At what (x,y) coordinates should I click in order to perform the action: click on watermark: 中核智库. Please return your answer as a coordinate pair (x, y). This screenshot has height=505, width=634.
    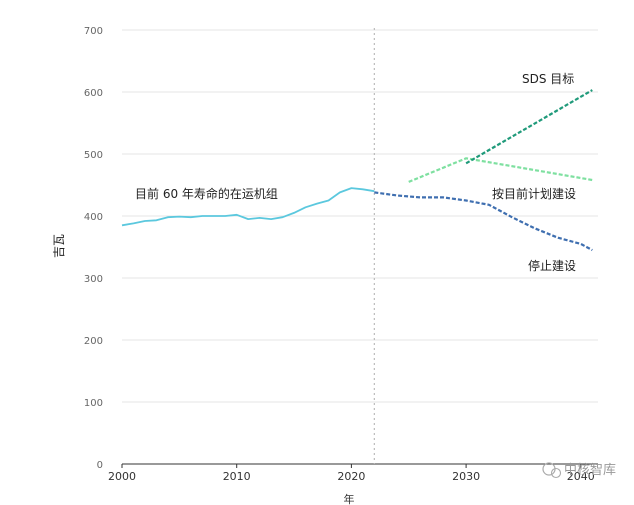
    Looking at the image, I should click on (579, 470).